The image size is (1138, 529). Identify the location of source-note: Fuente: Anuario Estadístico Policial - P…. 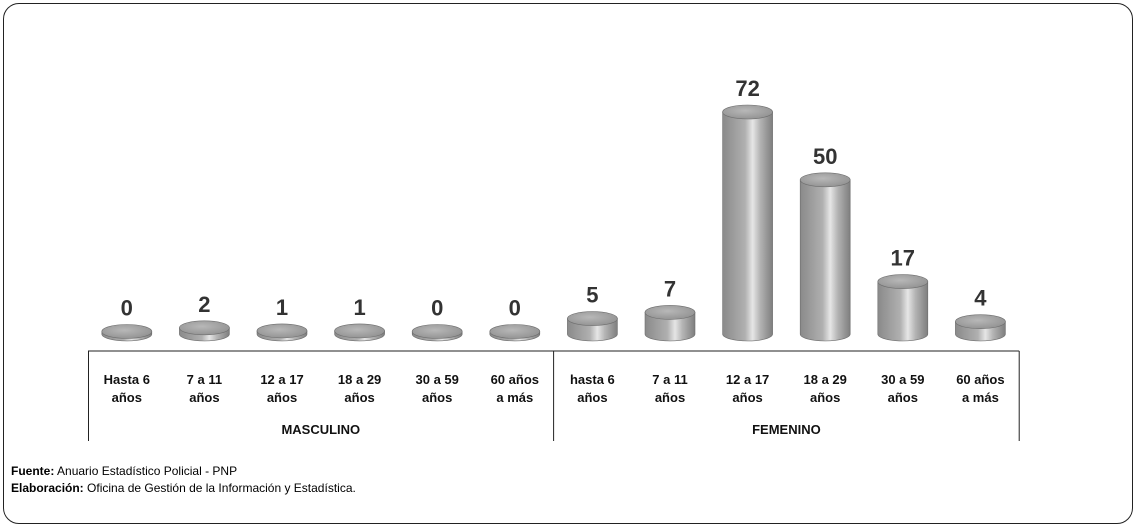
(183, 471).